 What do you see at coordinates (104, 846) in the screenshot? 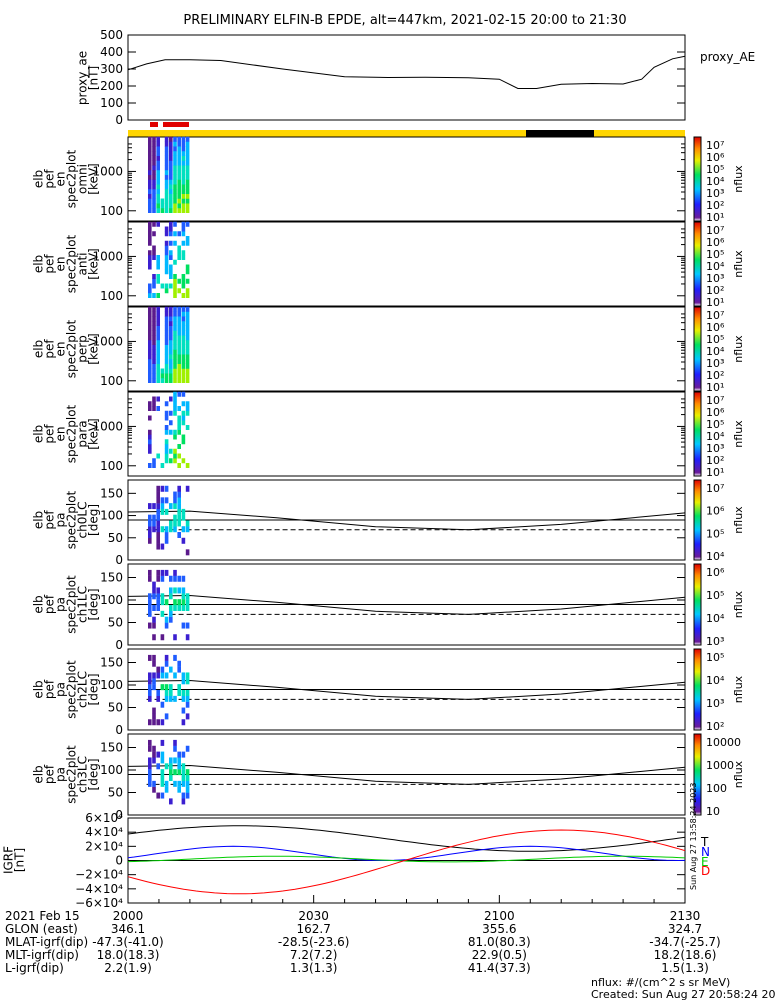
I see `y-tick-label: 2×10⁴` at bounding box center [104, 846].